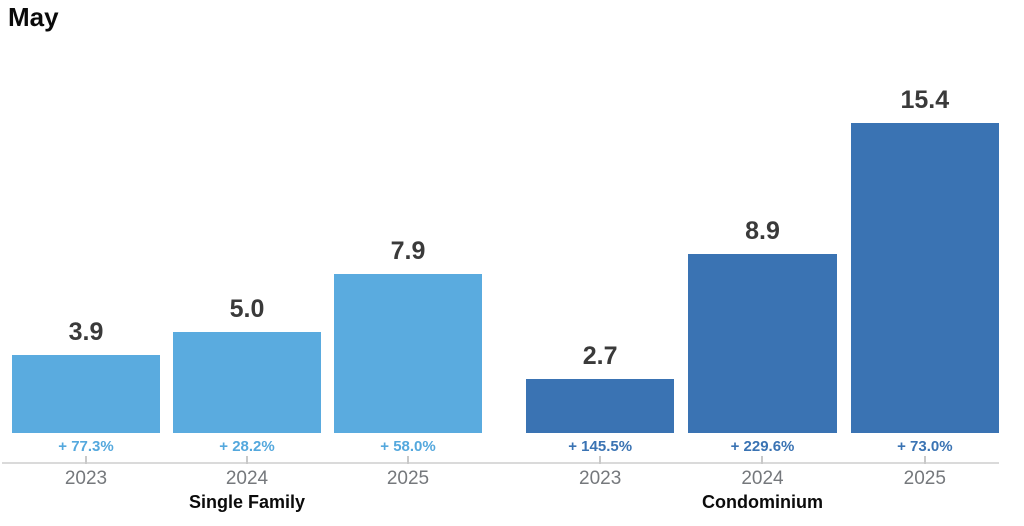 This screenshot has width=1024, height=526. I want to click on bar-column: 8.9 + 229.6% 2024, so click(762, 263).